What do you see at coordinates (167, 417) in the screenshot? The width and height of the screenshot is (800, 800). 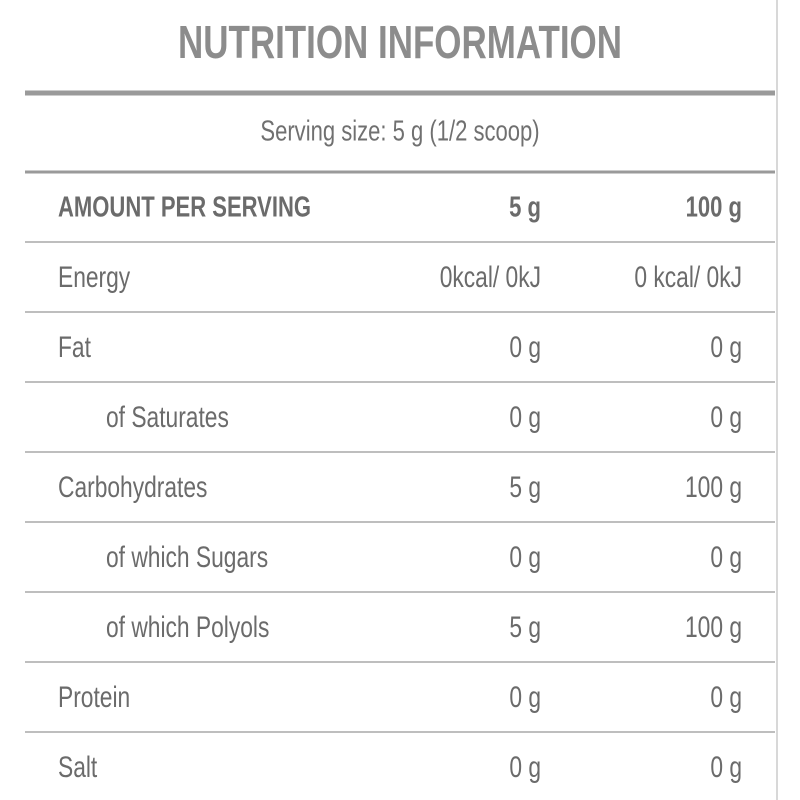 I see `nutrient-label: of Saturates` at bounding box center [167, 417].